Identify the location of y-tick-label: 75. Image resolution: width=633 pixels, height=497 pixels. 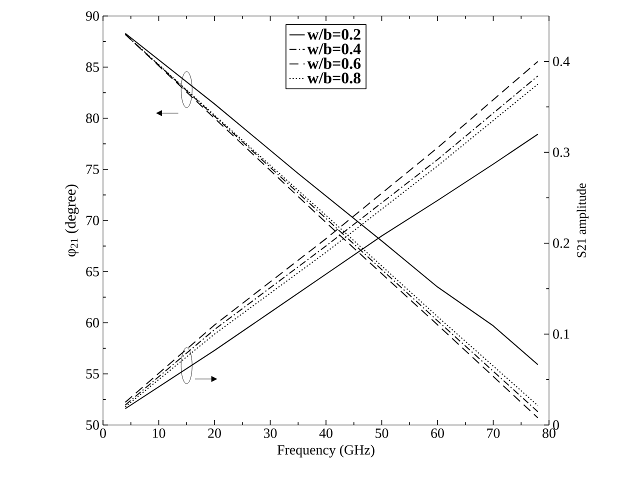
(92, 169).